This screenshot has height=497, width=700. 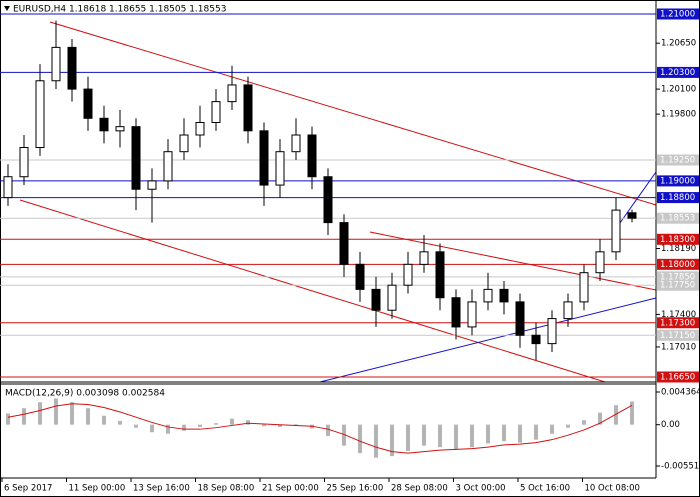 I want to click on x-tick-label: 13 Sep 16:00, so click(x=161, y=489).